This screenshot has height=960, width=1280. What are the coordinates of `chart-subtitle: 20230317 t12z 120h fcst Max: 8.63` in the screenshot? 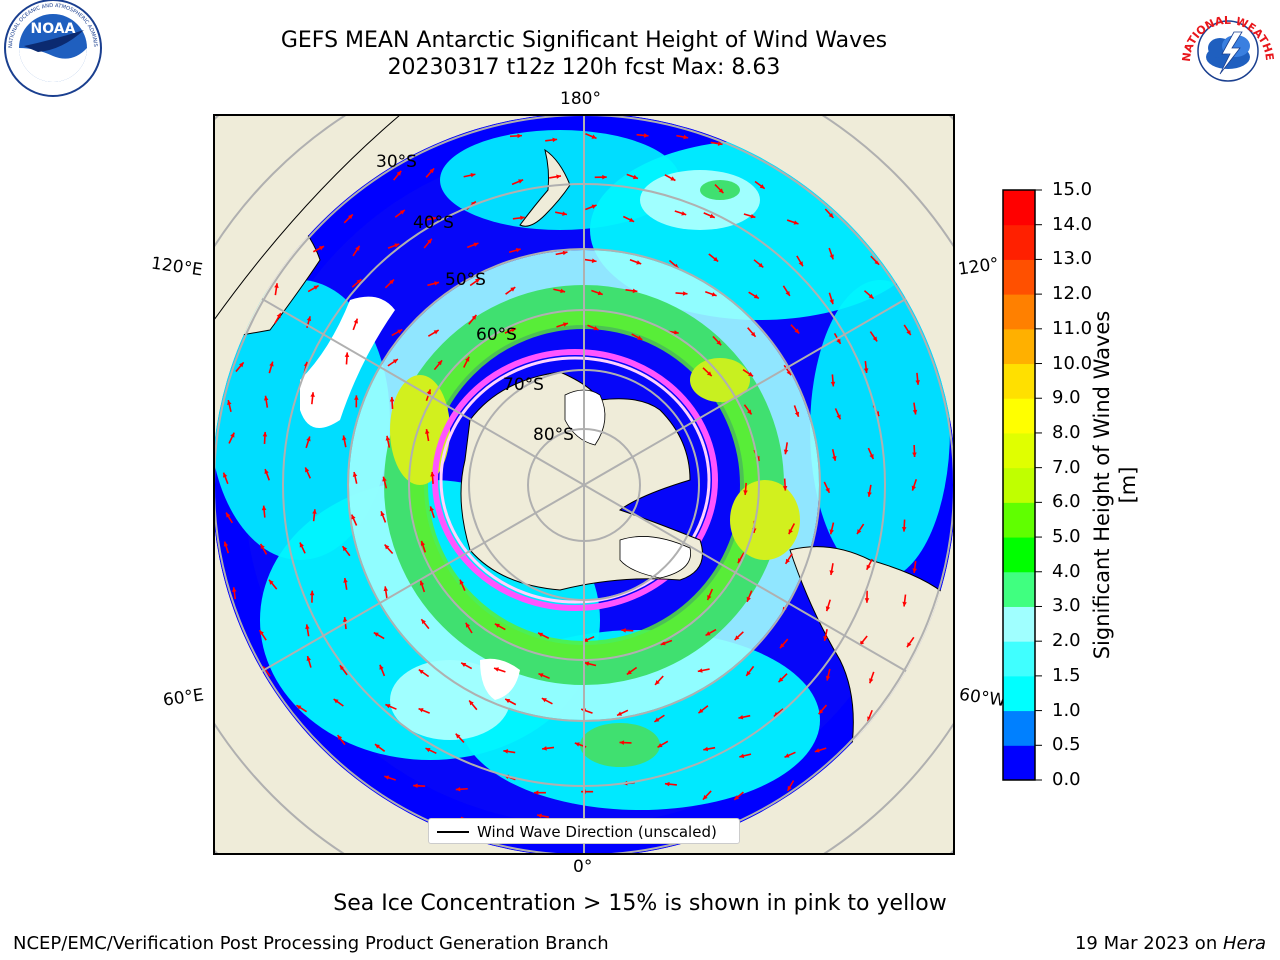 It's located at (584, 67).